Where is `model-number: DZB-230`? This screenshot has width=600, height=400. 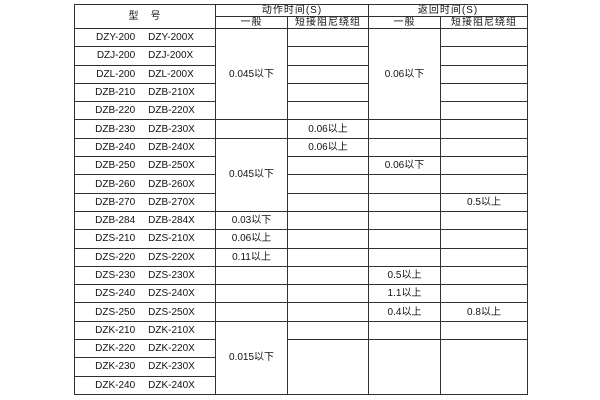 model-number: DZB-230 is located at coordinates (115, 129).